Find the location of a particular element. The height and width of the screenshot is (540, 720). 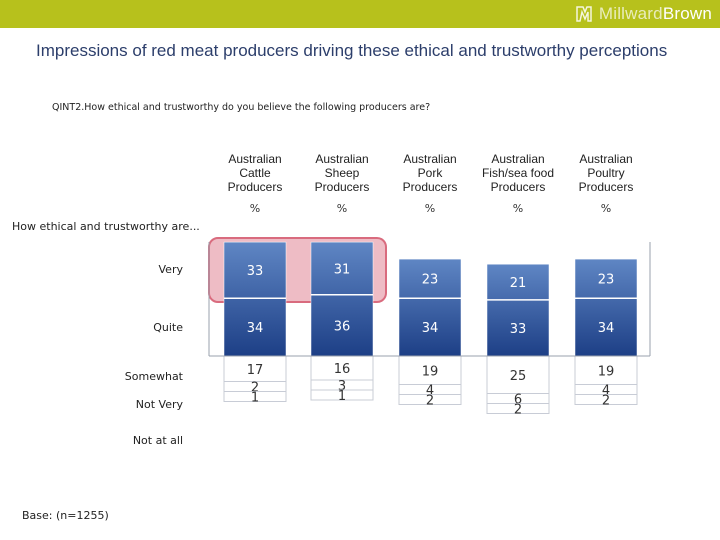

column-header: Australian Sheep Producers is located at coordinates (342, 173).